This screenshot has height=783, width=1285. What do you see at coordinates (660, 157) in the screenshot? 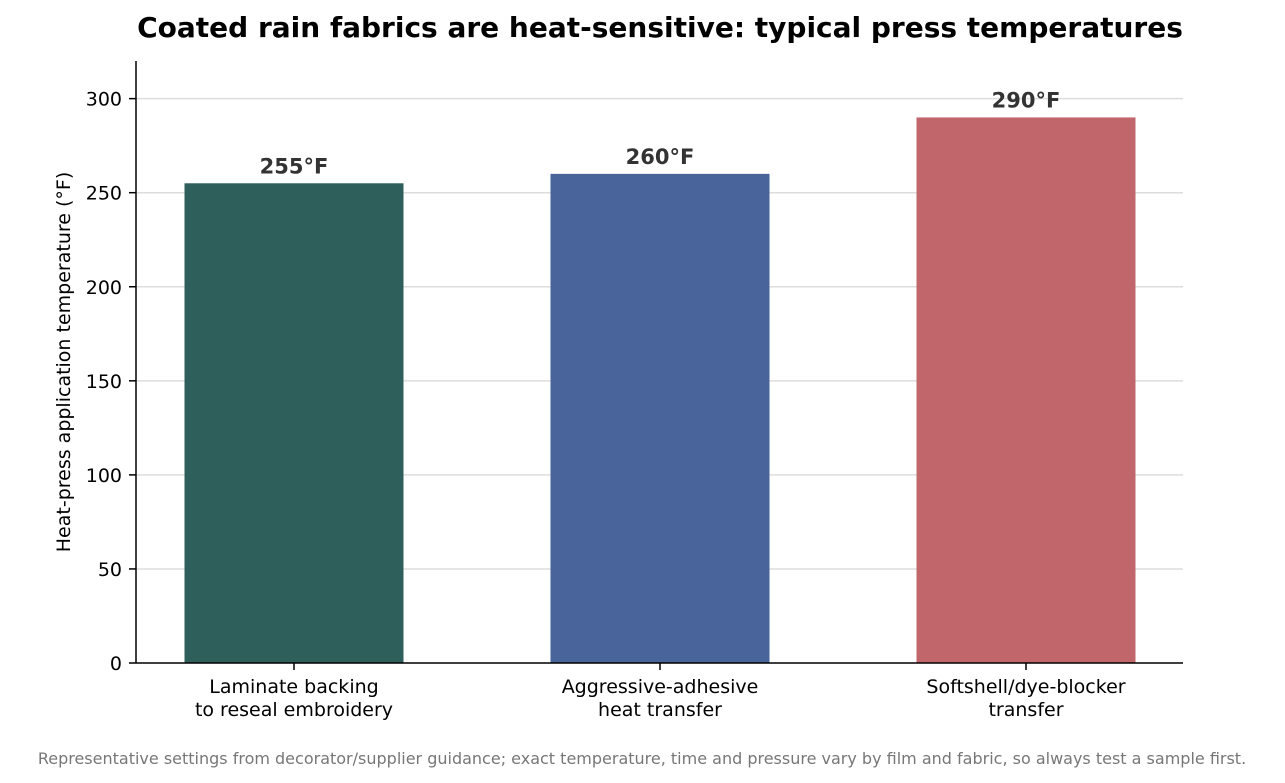
I see `data-label: 260°F` at bounding box center [660, 157].